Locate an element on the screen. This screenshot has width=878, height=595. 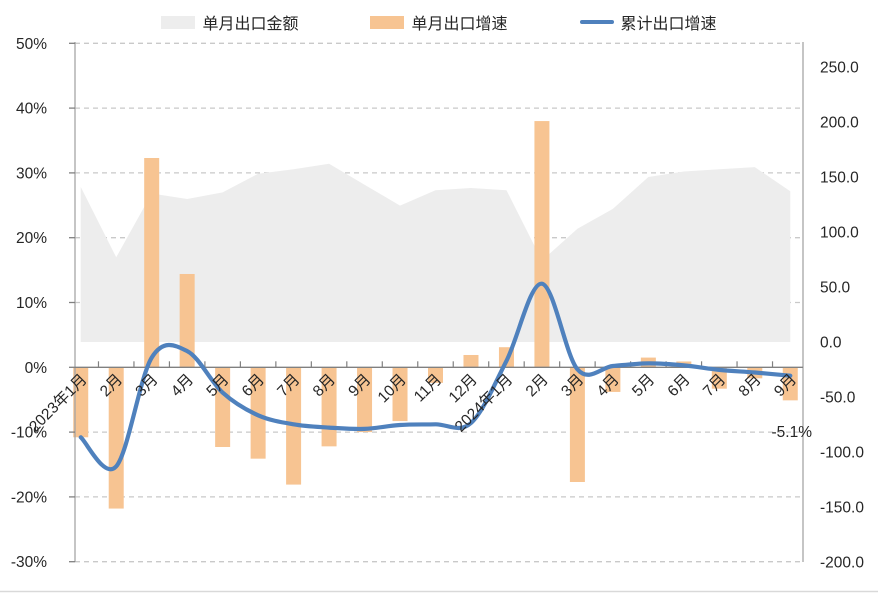
legend-item-area: 单月出口金额 is located at coordinates (229, 22).